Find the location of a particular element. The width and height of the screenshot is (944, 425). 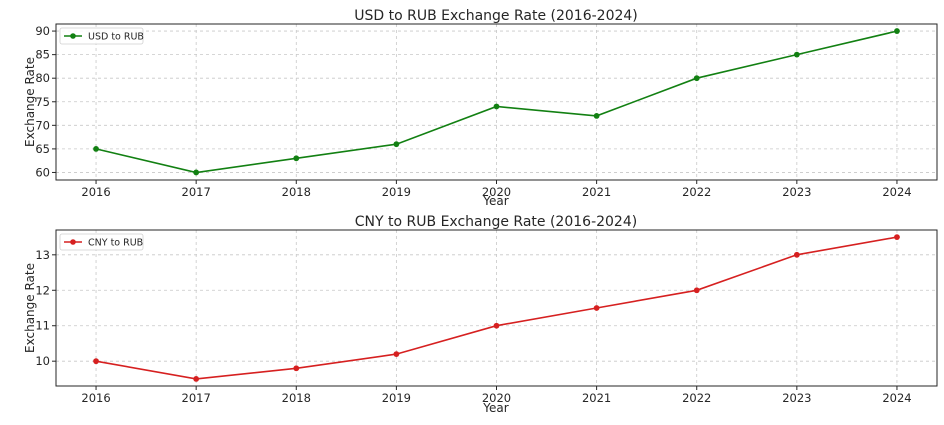

y-tick-label: 90 is located at coordinates (42, 31).